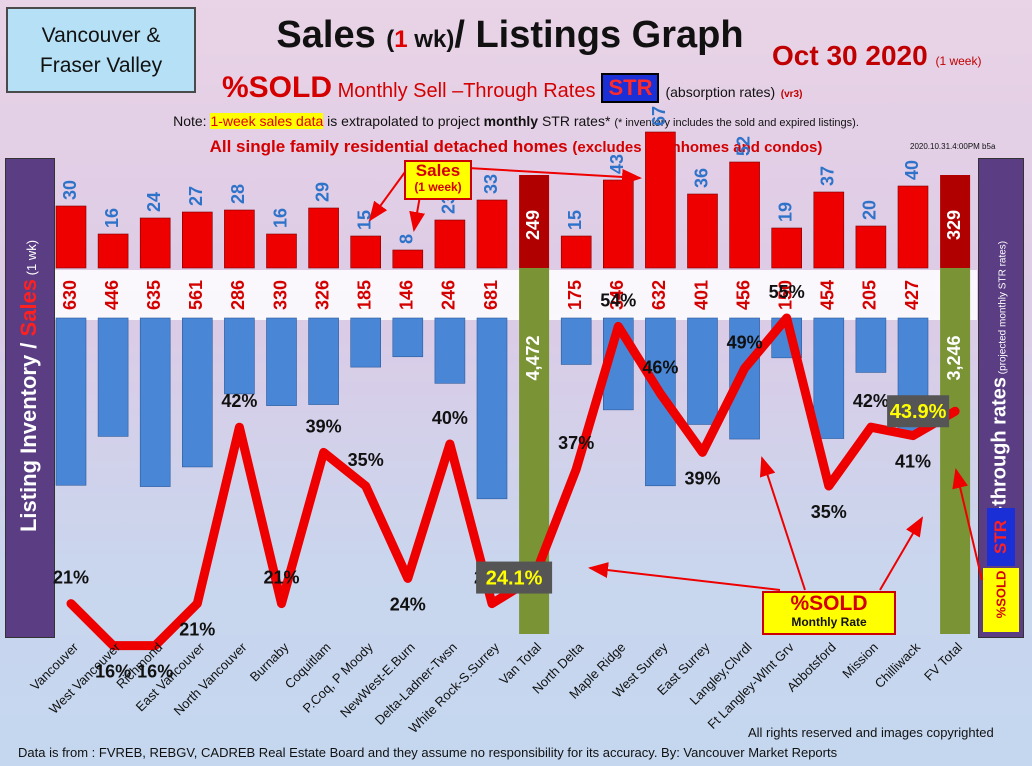 This screenshot has width=1032, height=766. What do you see at coordinates (533, 225) in the screenshot?
I see `sales-label: 249` at bounding box center [533, 225].